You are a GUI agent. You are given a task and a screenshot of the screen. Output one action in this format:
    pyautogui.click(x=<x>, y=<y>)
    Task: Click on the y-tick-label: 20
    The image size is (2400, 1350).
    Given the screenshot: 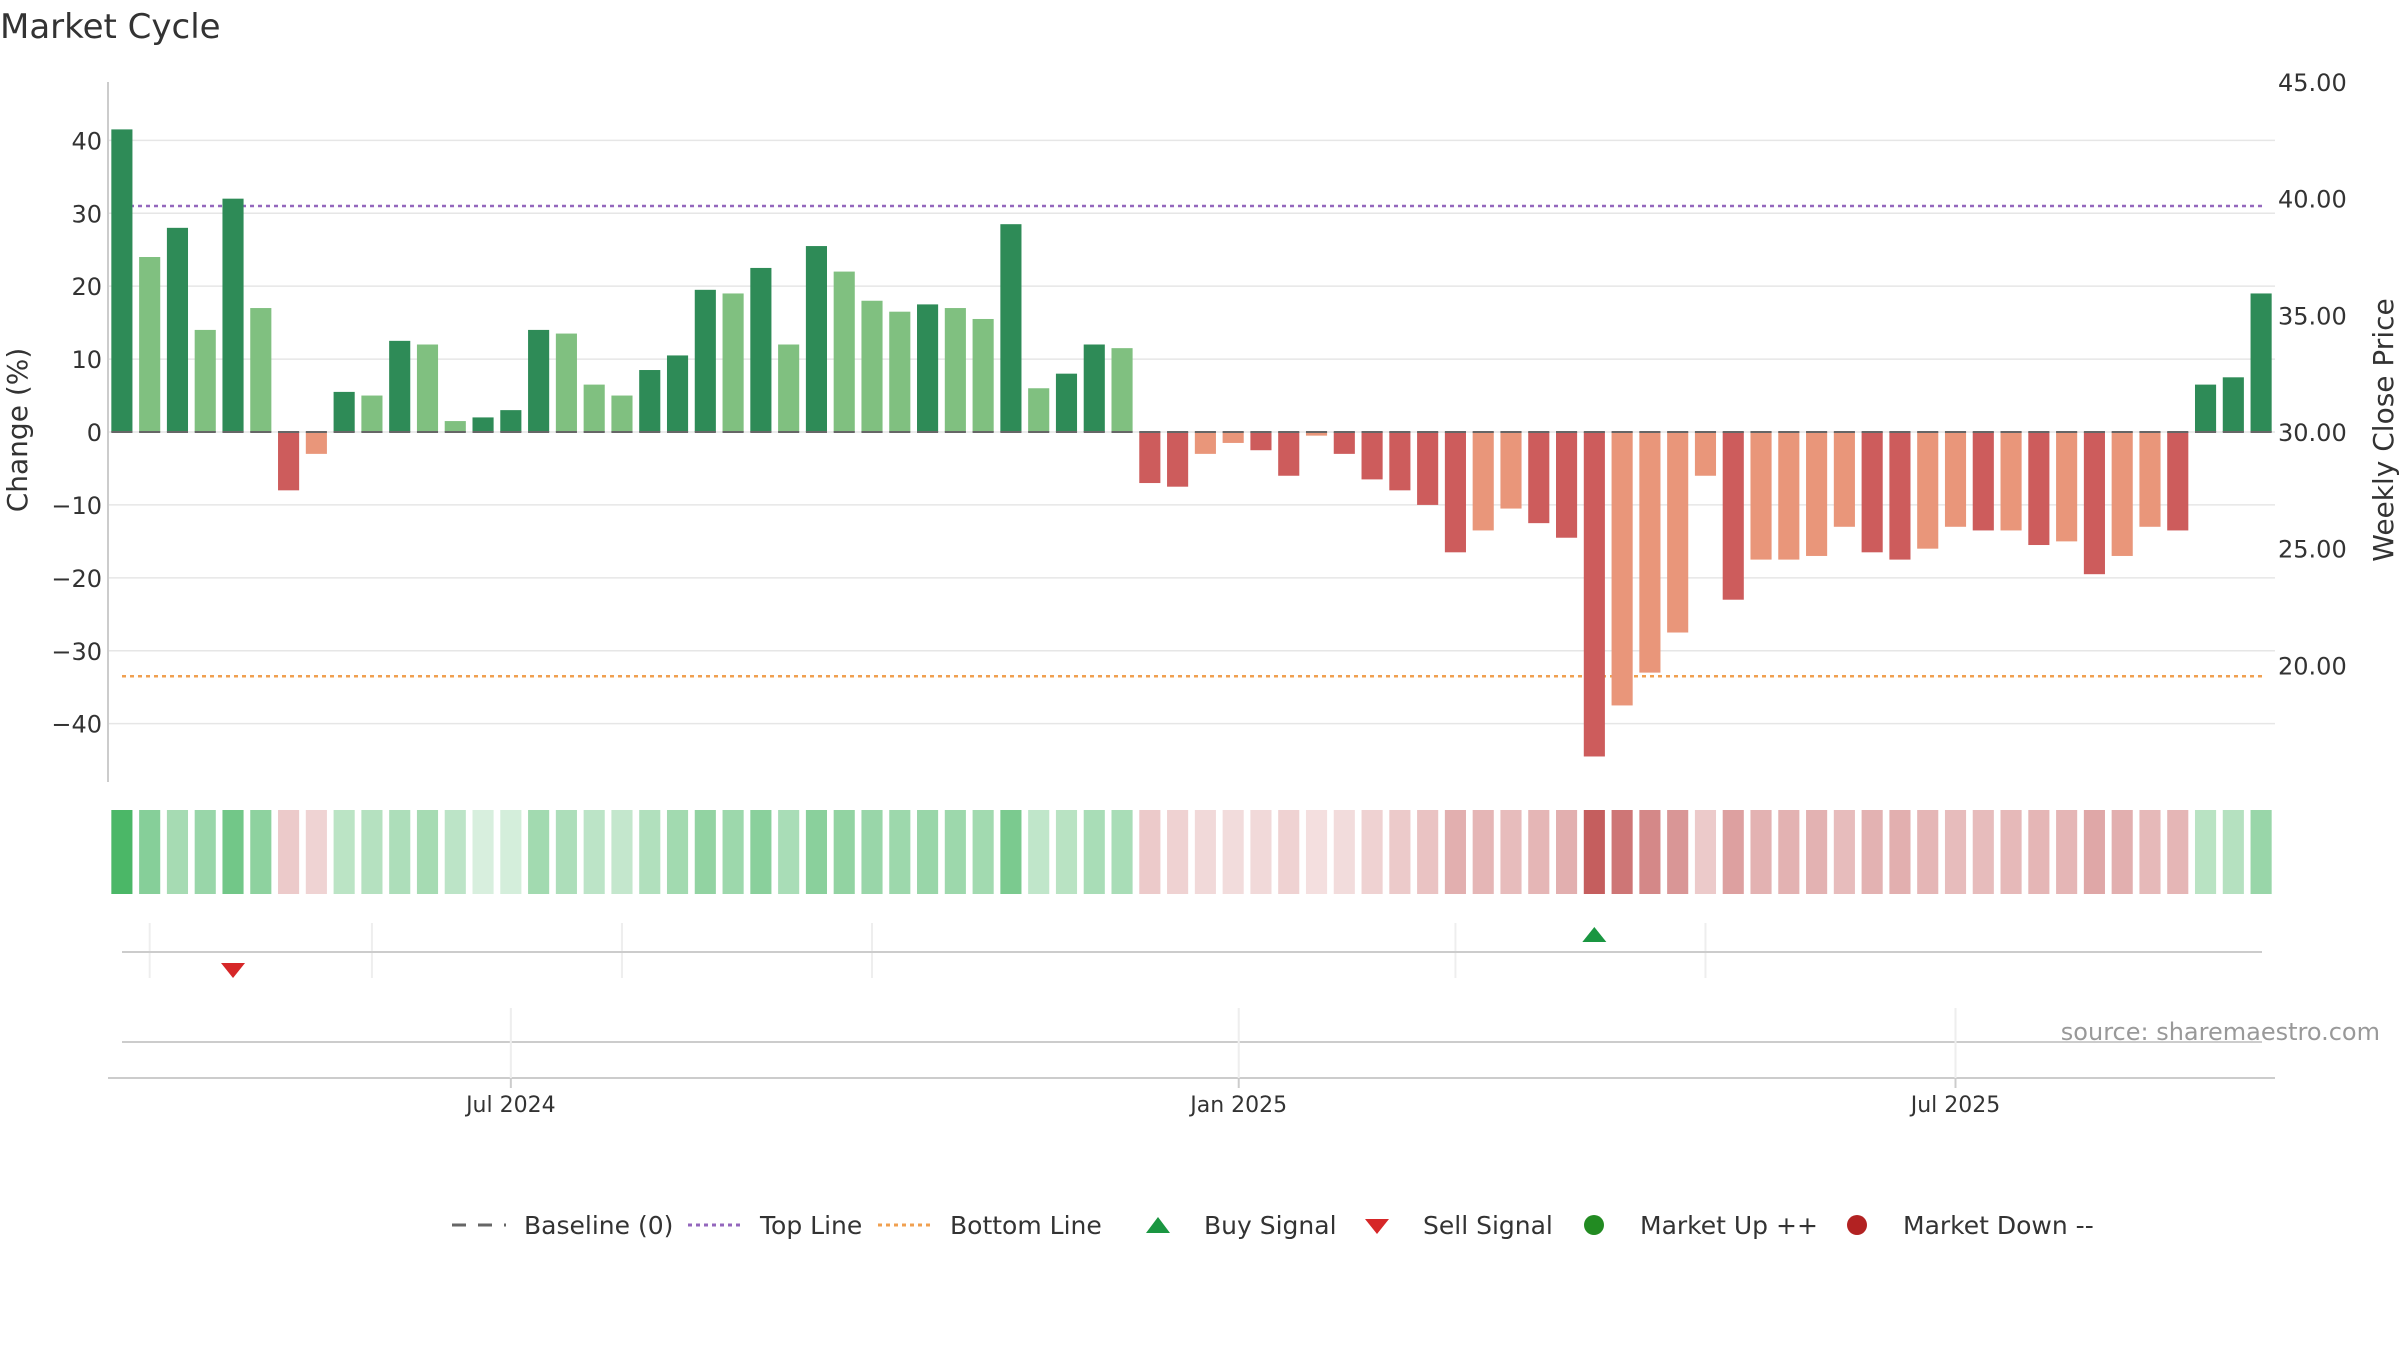 What is the action you would take?
    pyautogui.click(x=86, y=287)
    